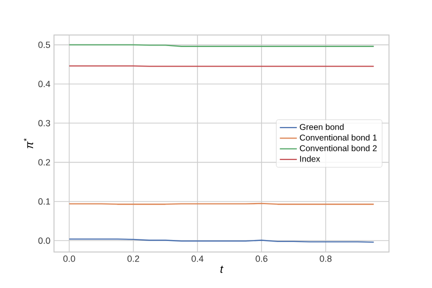 The image size is (432, 288). Describe the element at coordinates (222, 269) in the screenshot. I see `x-axis-title: t` at that location.